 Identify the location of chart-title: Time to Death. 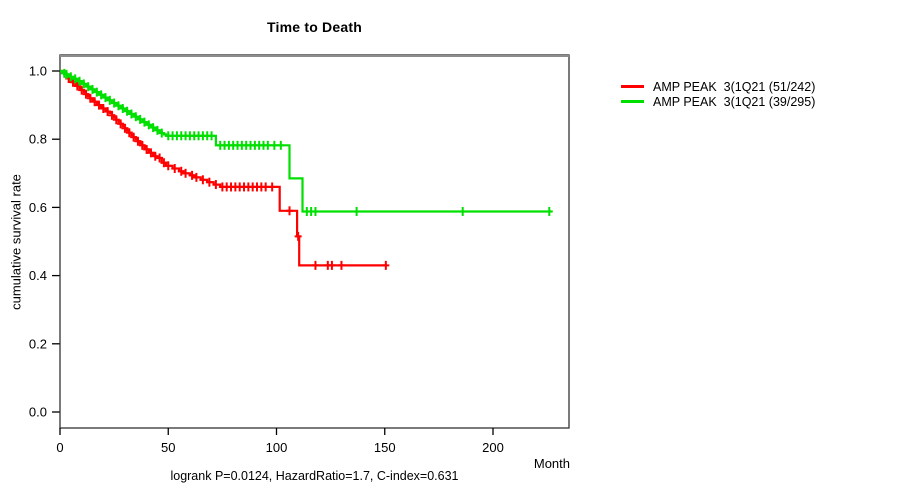
(314, 27).